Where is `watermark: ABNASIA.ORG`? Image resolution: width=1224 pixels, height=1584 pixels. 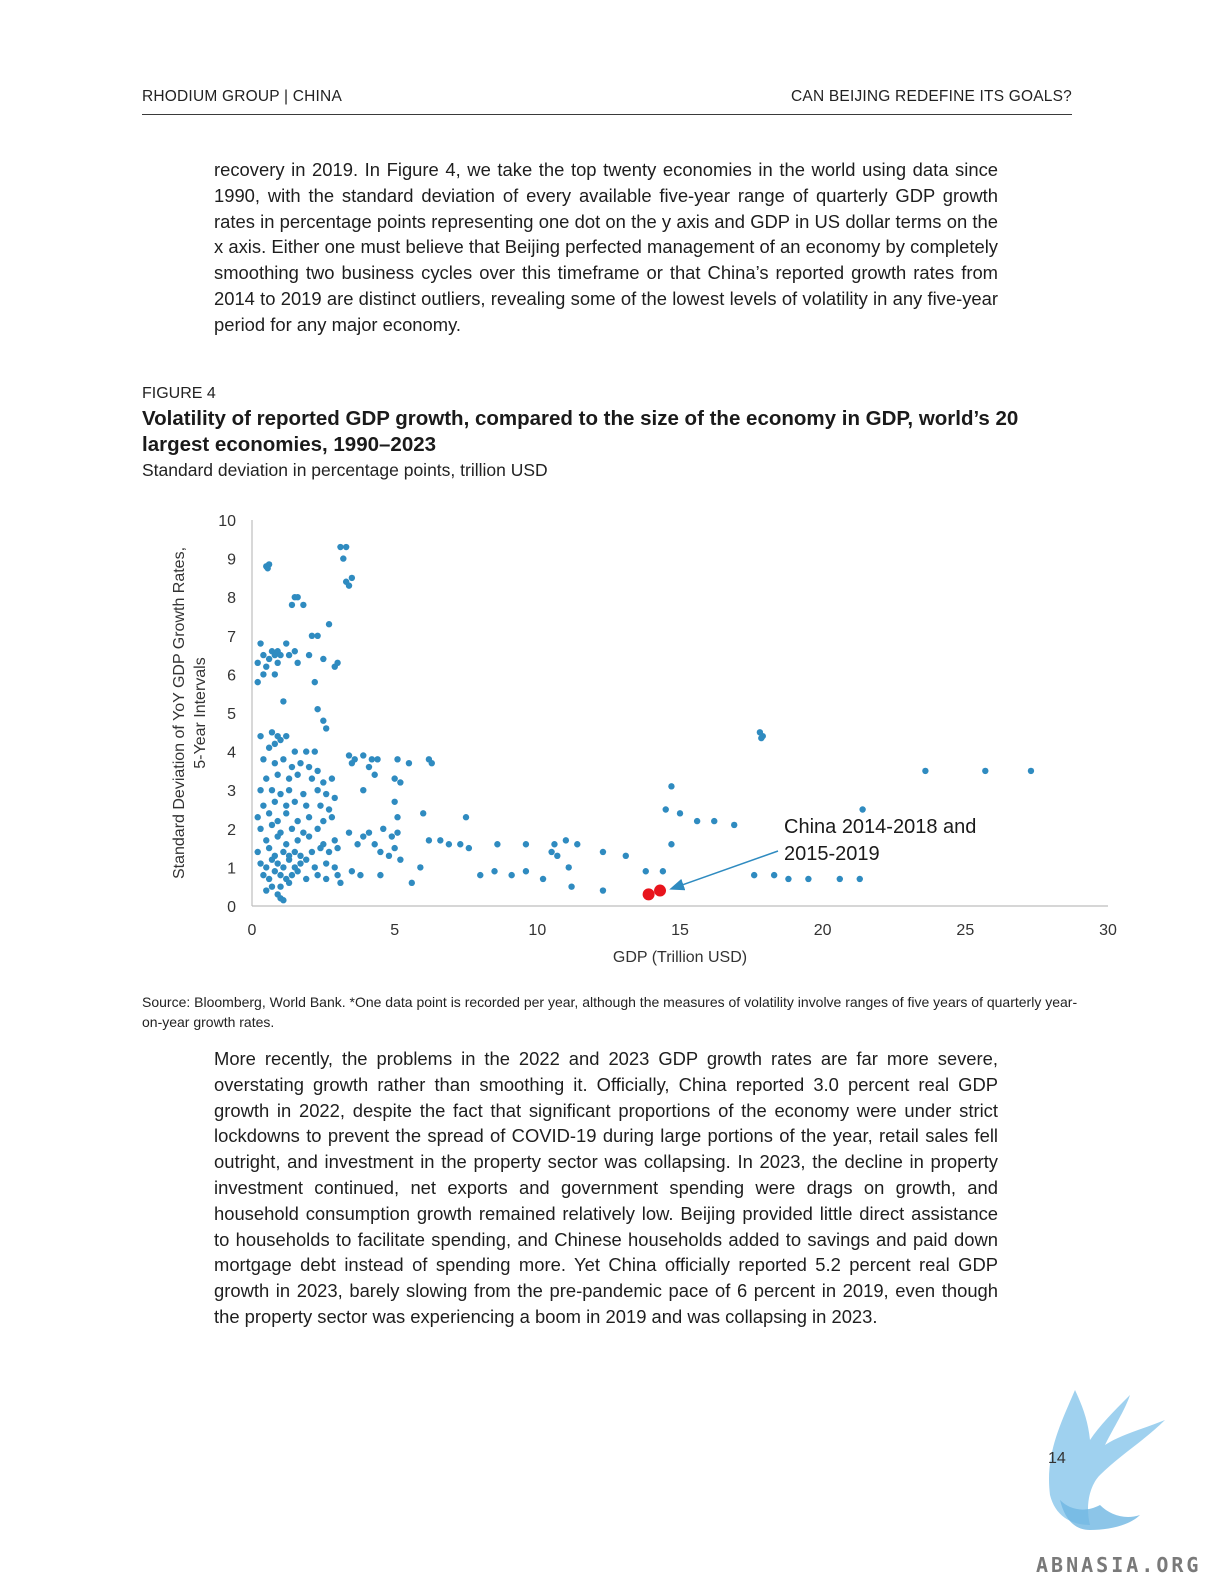
watermark: ABNASIA.ORG is located at coordinates (1119, 1565).